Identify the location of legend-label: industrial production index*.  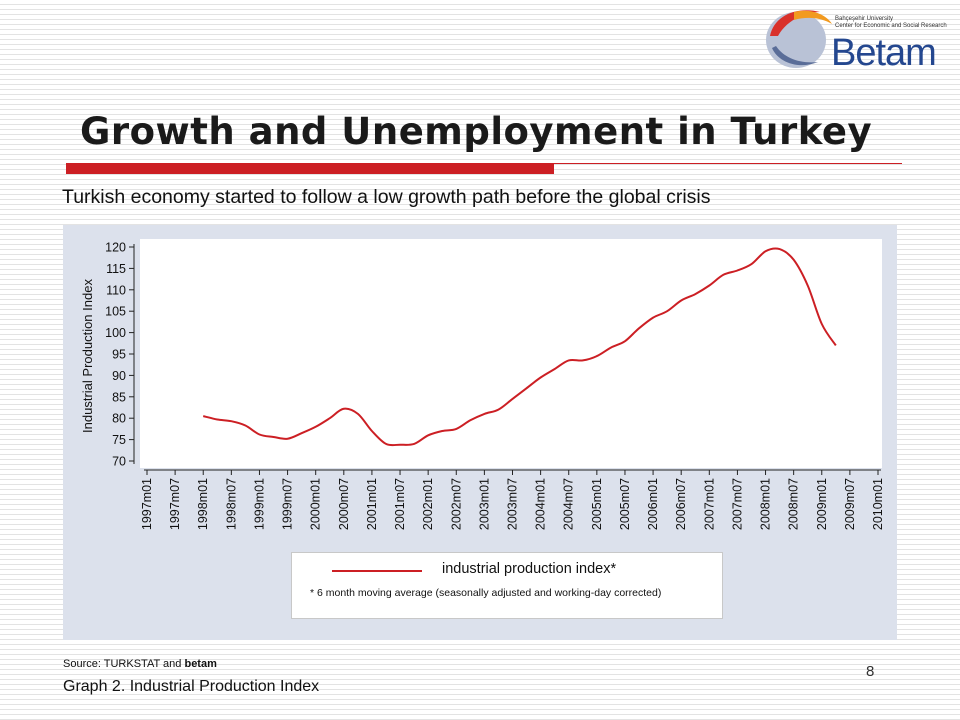
(529, 569).